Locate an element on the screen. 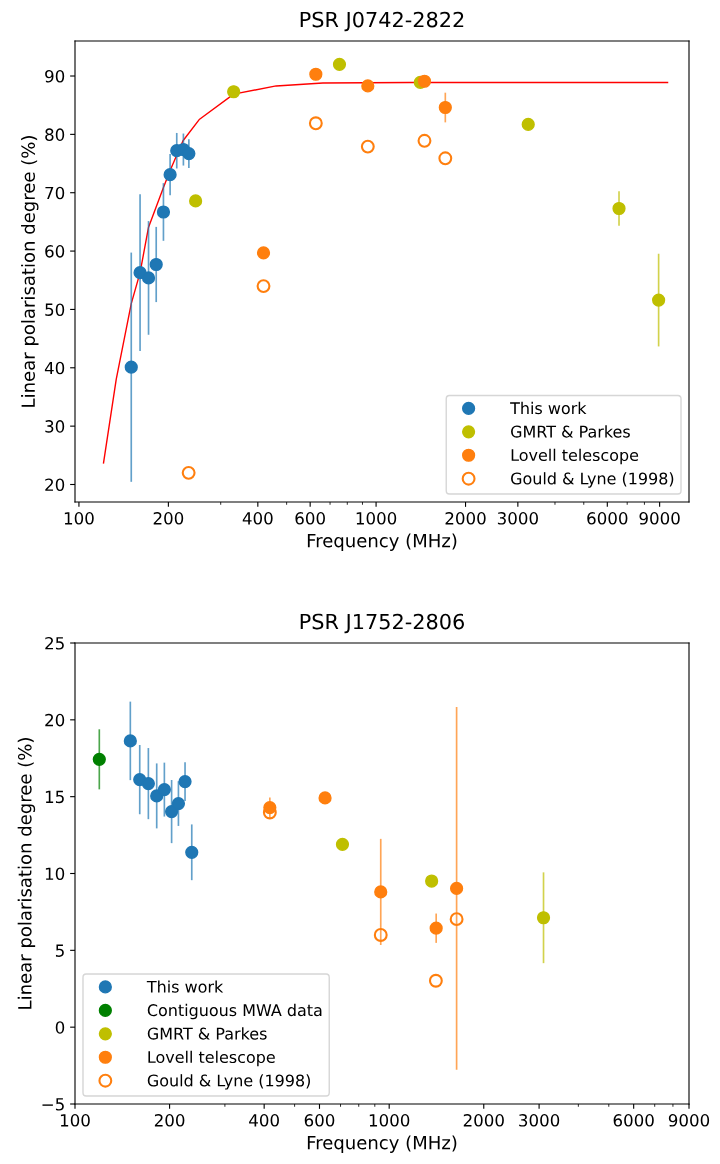 The width and height of the screenshot is (720, 1164). y-tick-label: 90 is located at coordinates (55, 76).